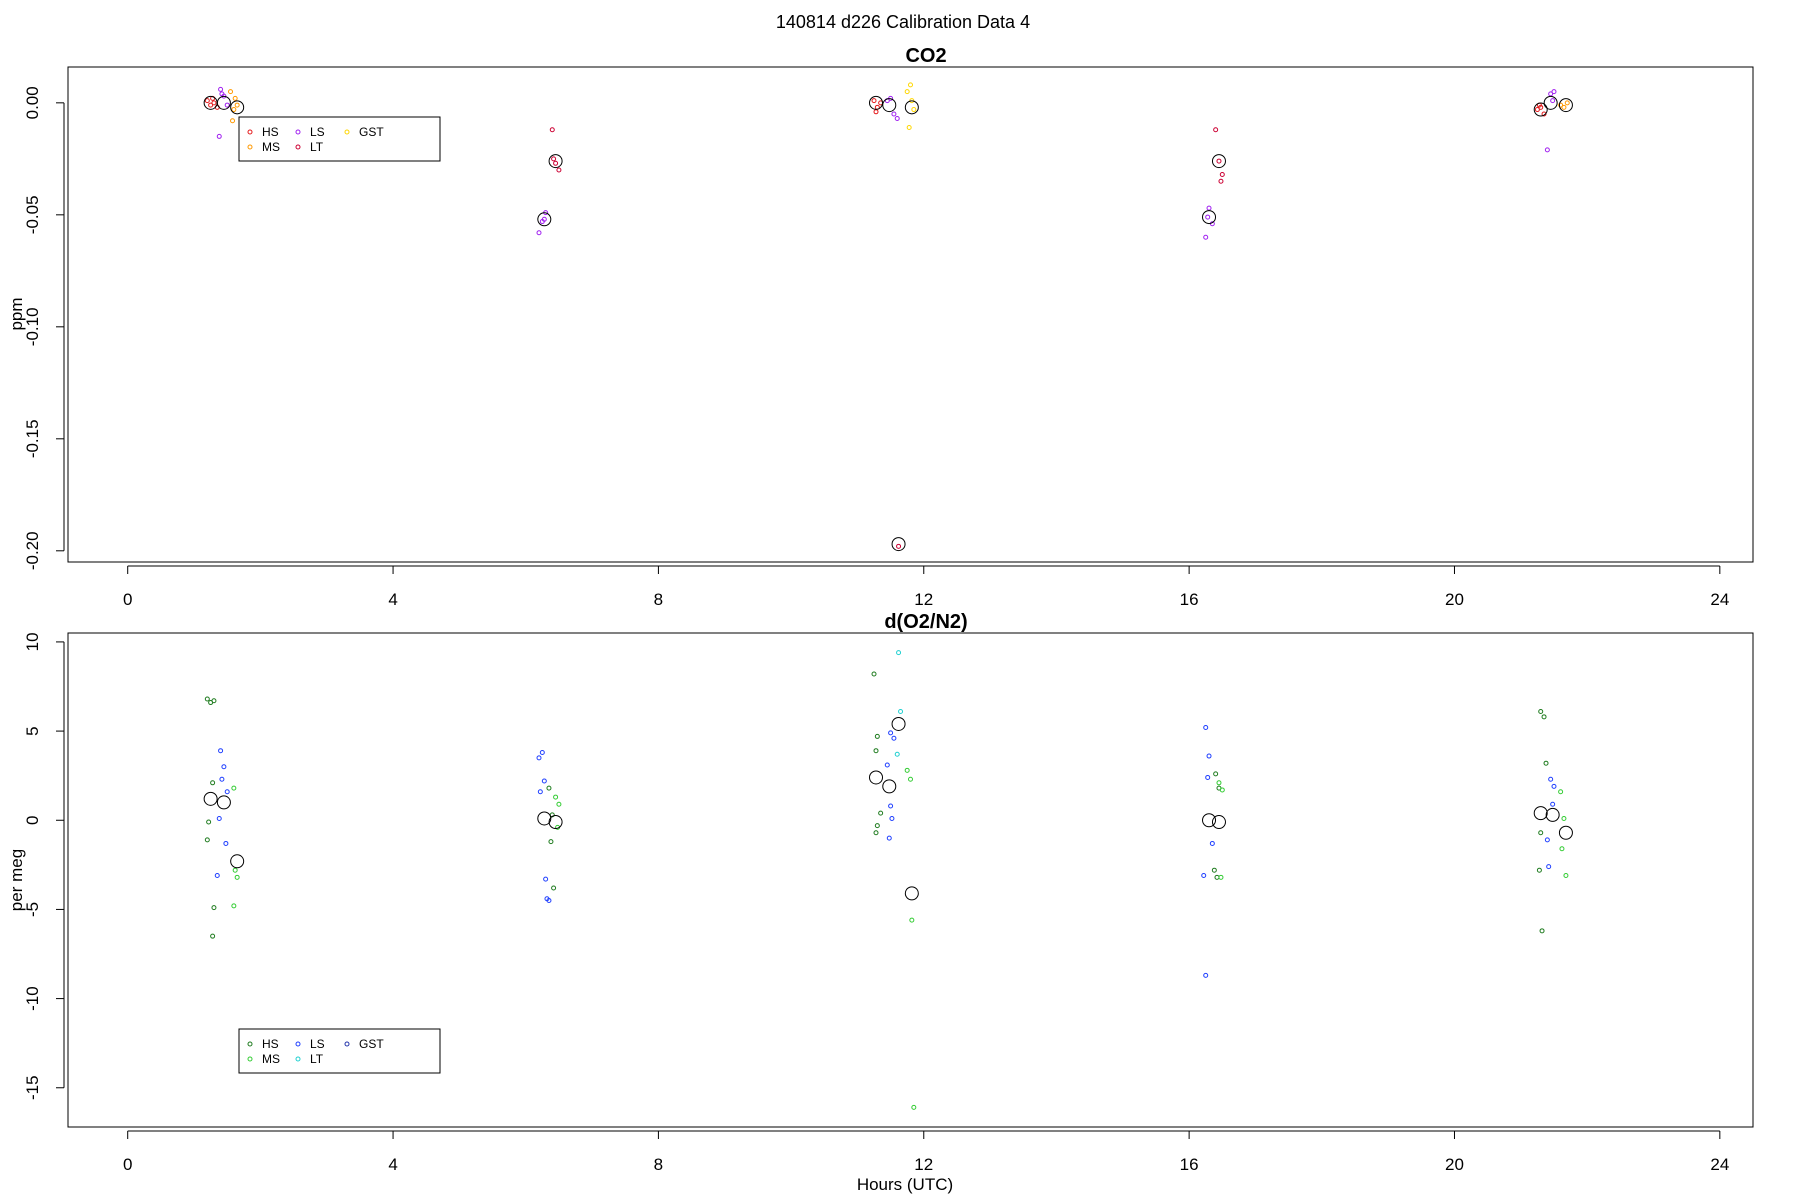 Image resolution: width=1800 pixels, height=1200 pixels. Describe the element at coordinates (32, 730) in the screenshot. I see `o2n2-y-tick-label: 5` at that location.